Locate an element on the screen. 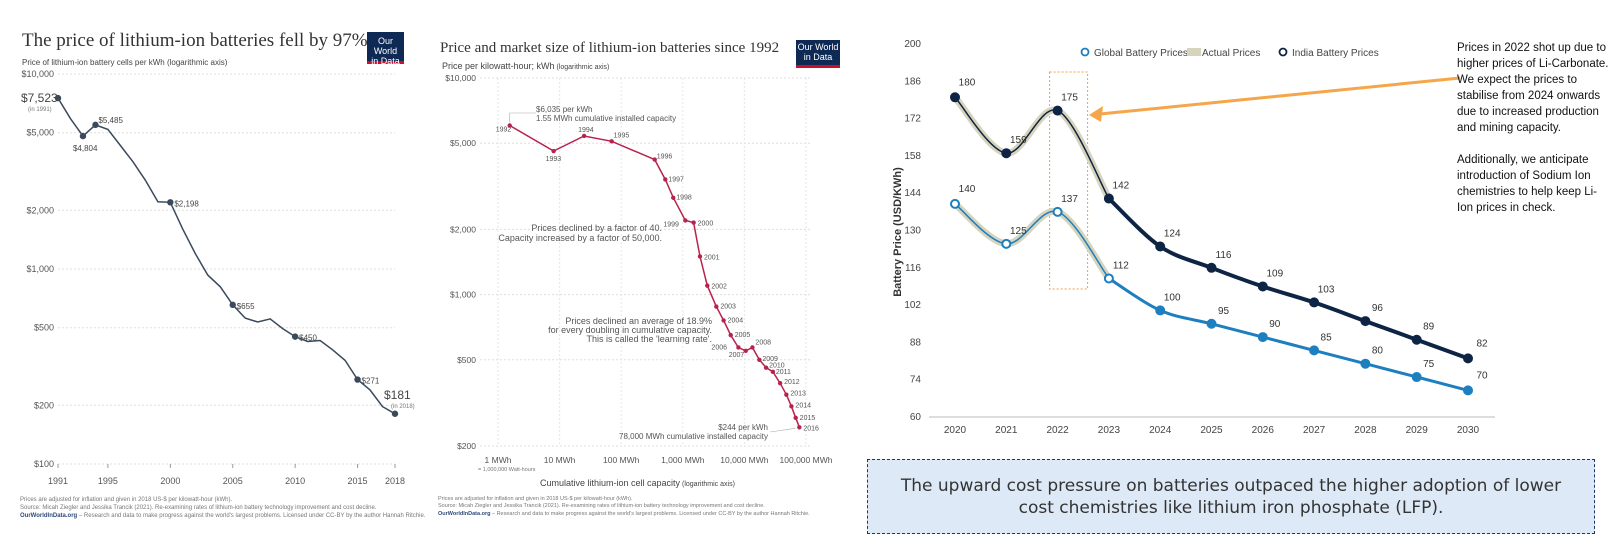  annotation-start: 1.55 MWh cumulative installed capacity is located at coordinates (606, 118).